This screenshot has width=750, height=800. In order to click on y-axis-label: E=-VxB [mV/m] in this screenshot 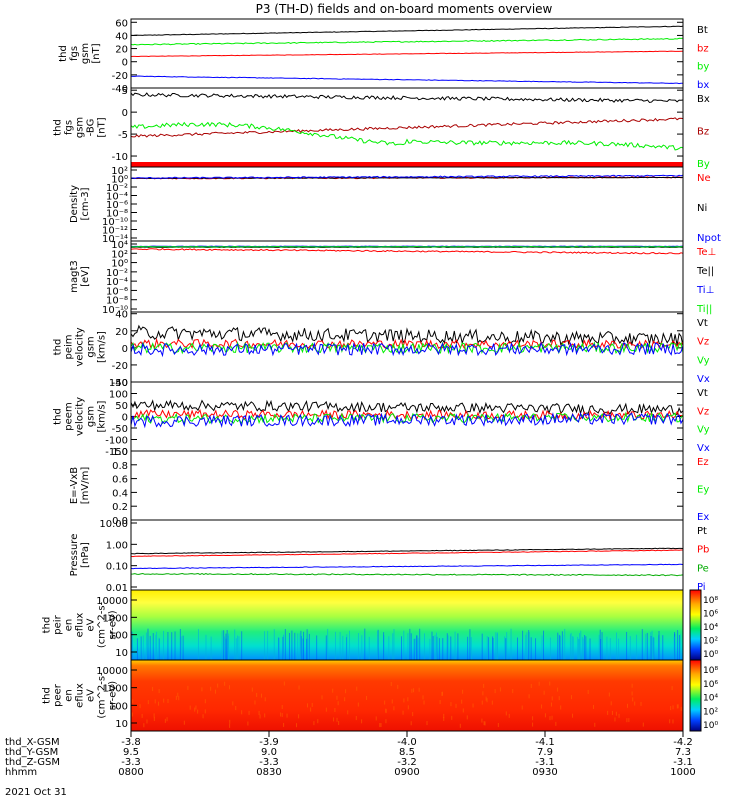, I will do `click(80, 486)`.